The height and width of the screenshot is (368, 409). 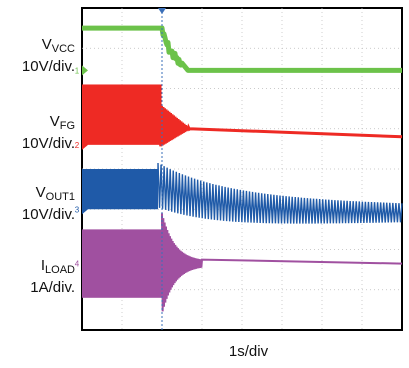 What do you see at coordinates (48, 55) in the screenshot?
I see `channel-label-vcc: VVCC 10V/div.` at bounding box center [48, 55].